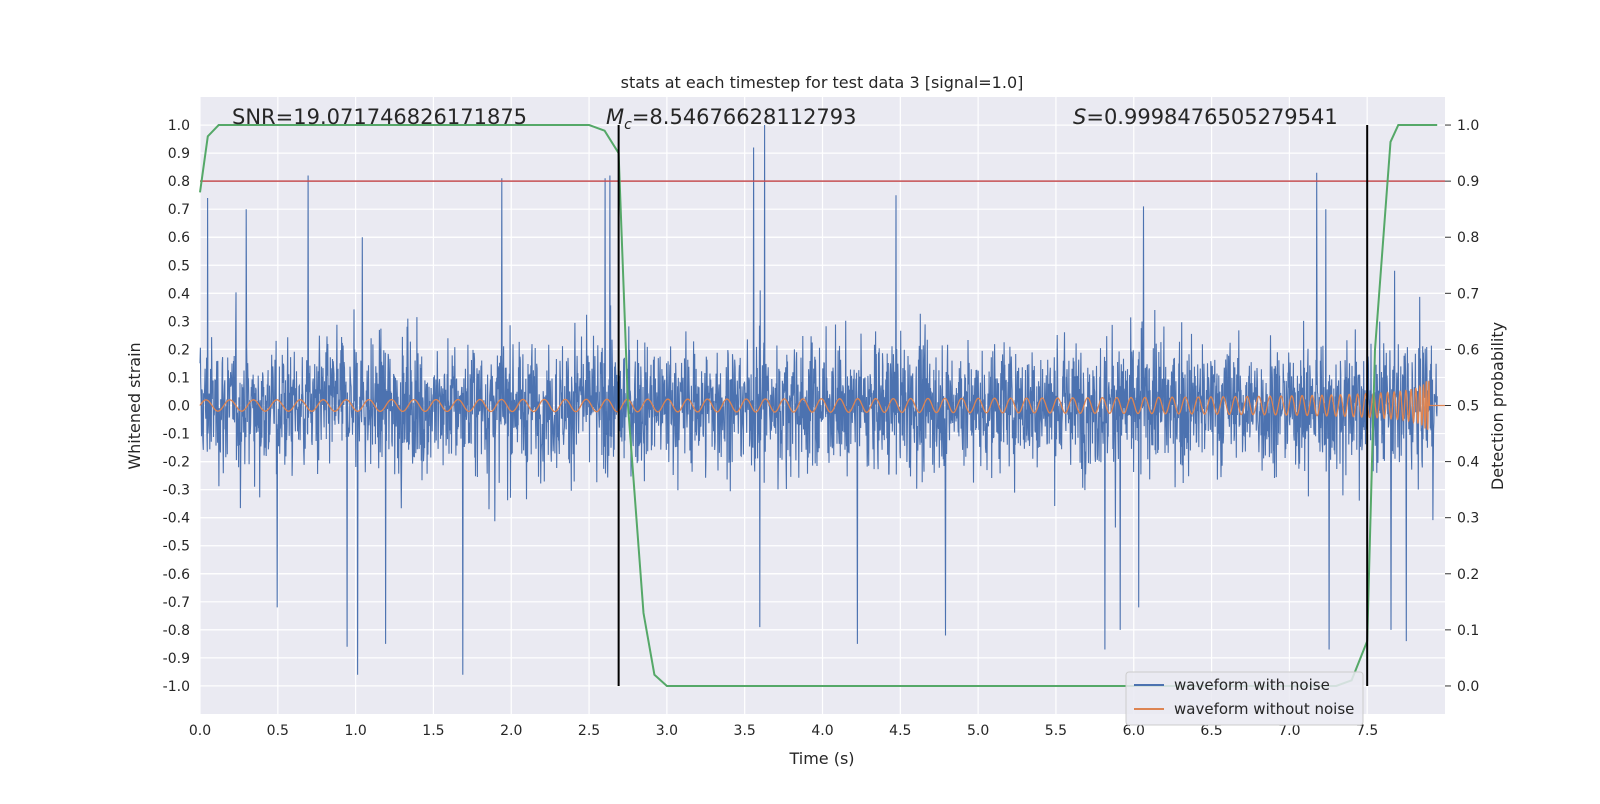 This screenshot has height=804, width=1600. What do you see at coordinates (278, 731) in the screenshot?
I see `x-tick-label: 0.5` at bounding box center [278, 731].